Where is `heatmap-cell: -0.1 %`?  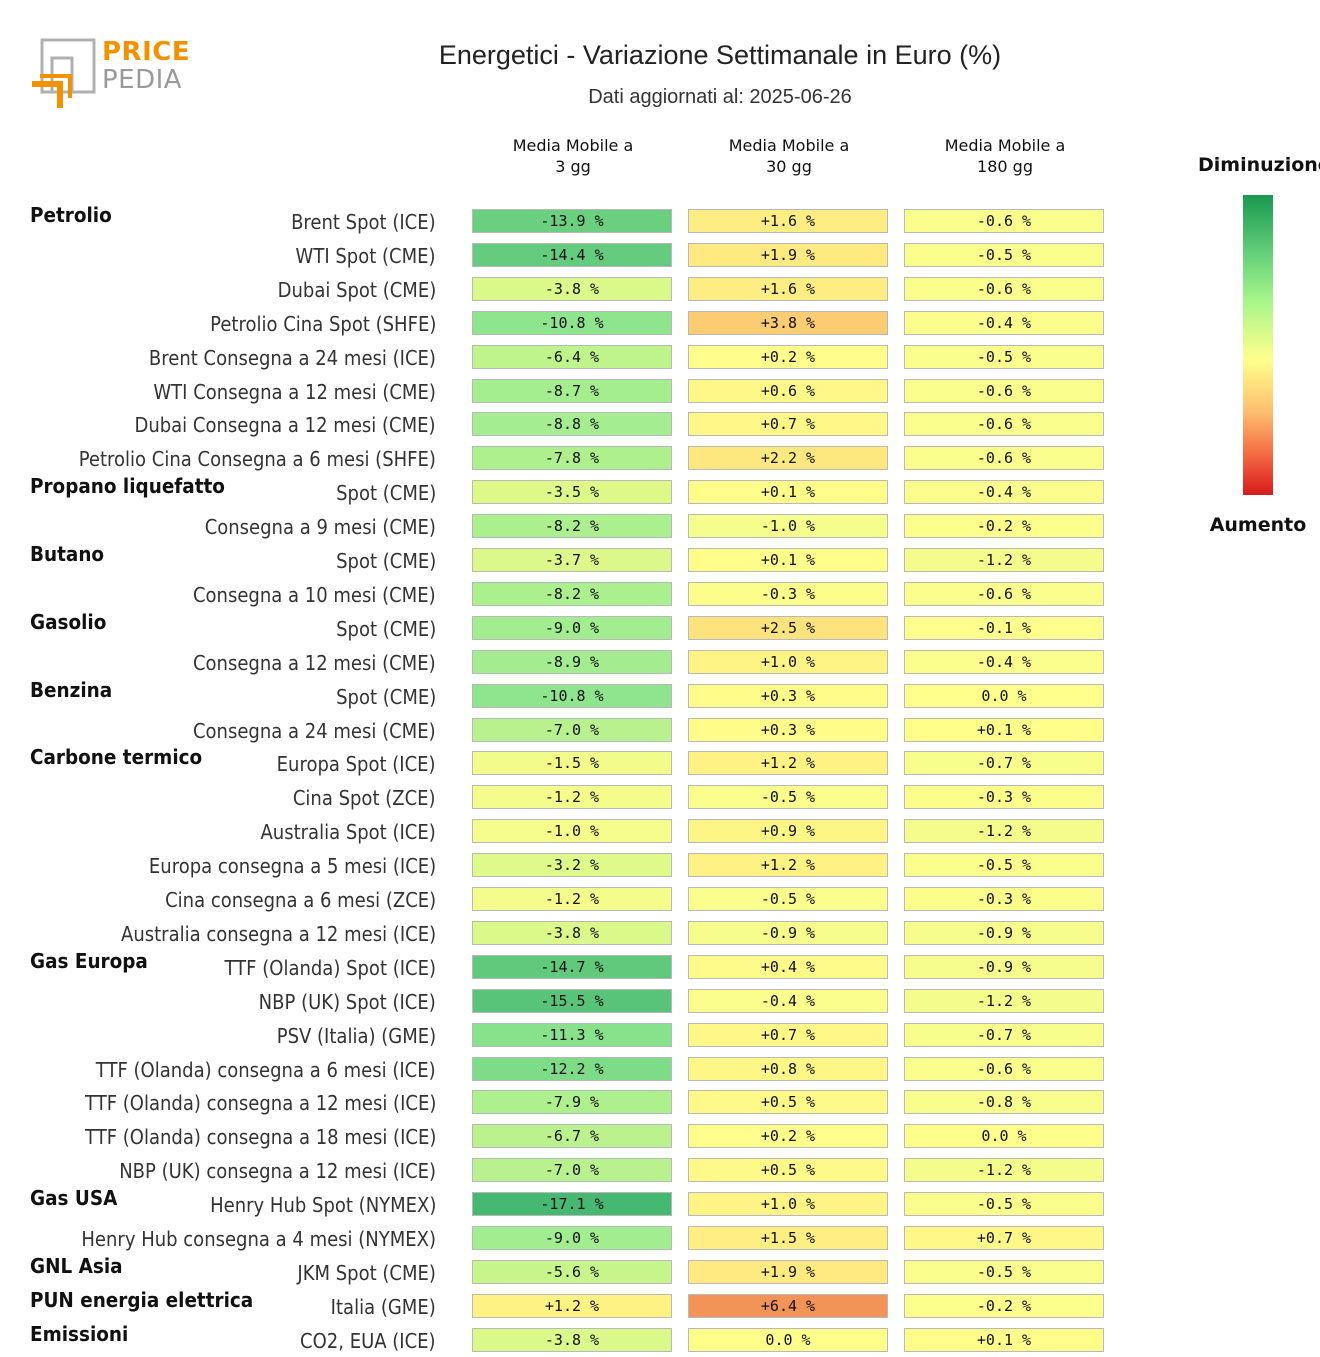 heatmap-cell: -0.1 % is located at coordinates (1004, 627).